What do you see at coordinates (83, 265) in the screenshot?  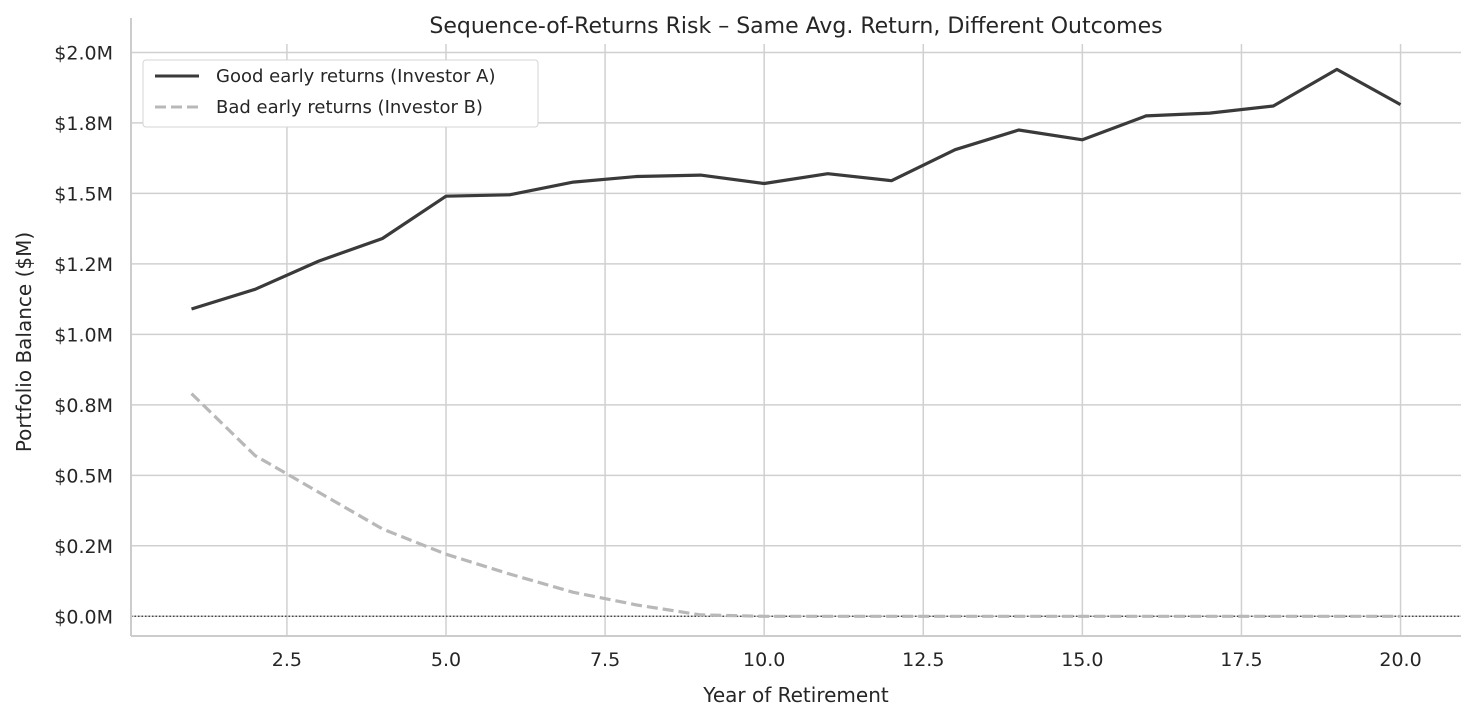 I see `y-tick-label-5: $1.2M` at bounding box center [83, 265].